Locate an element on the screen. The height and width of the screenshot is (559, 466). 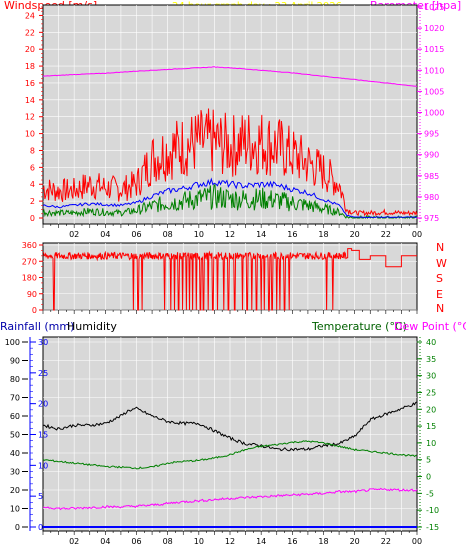
direction-label-e: E is located at coordinates (439, 294).